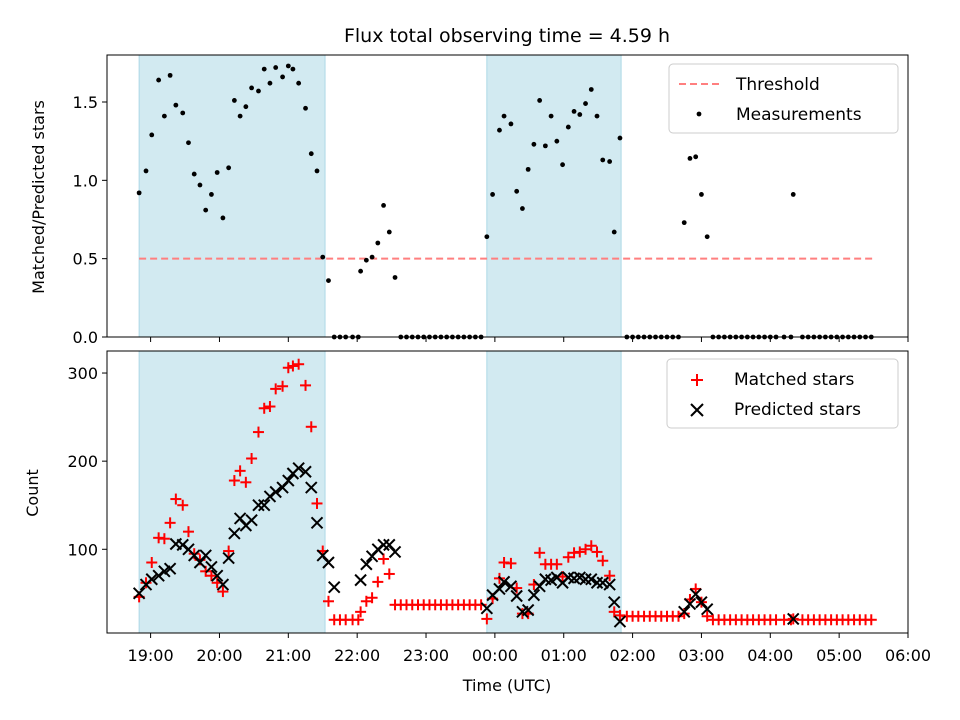  What do you see at coordinates (507, 36) in the screenshot?
I see `chart-title: Flux total observing time = 4.59 h` at bounding box center [507, 36].